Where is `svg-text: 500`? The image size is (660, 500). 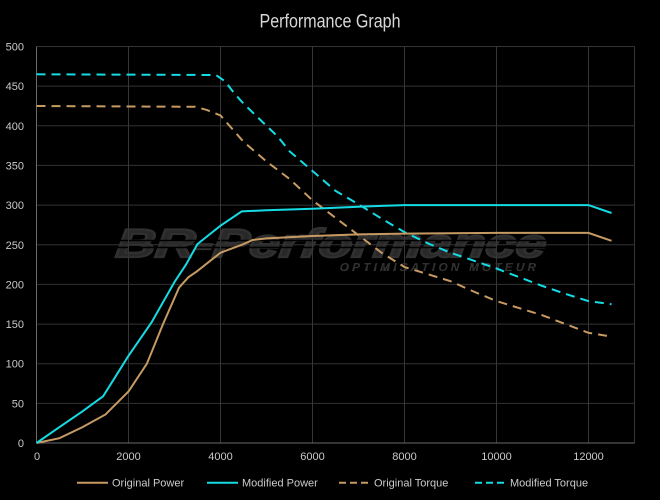 svg-text: 500 is located at coordinates (15, 48).